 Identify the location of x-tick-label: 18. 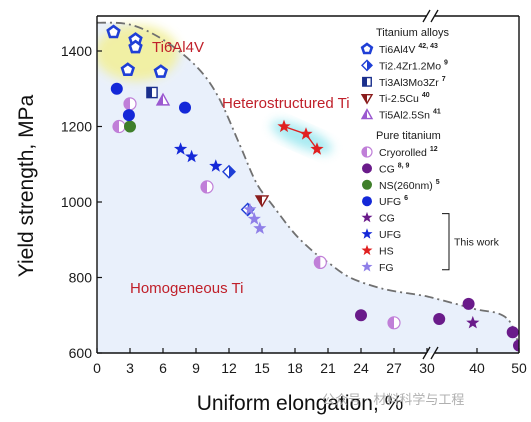
(295, 368).